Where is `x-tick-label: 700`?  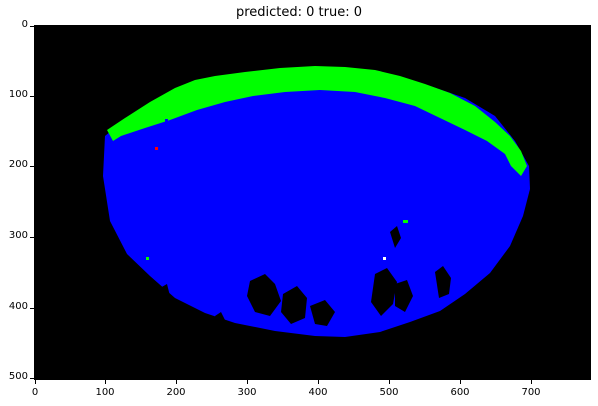
x-tick-label: 700 is located at coordinates (531, 392).